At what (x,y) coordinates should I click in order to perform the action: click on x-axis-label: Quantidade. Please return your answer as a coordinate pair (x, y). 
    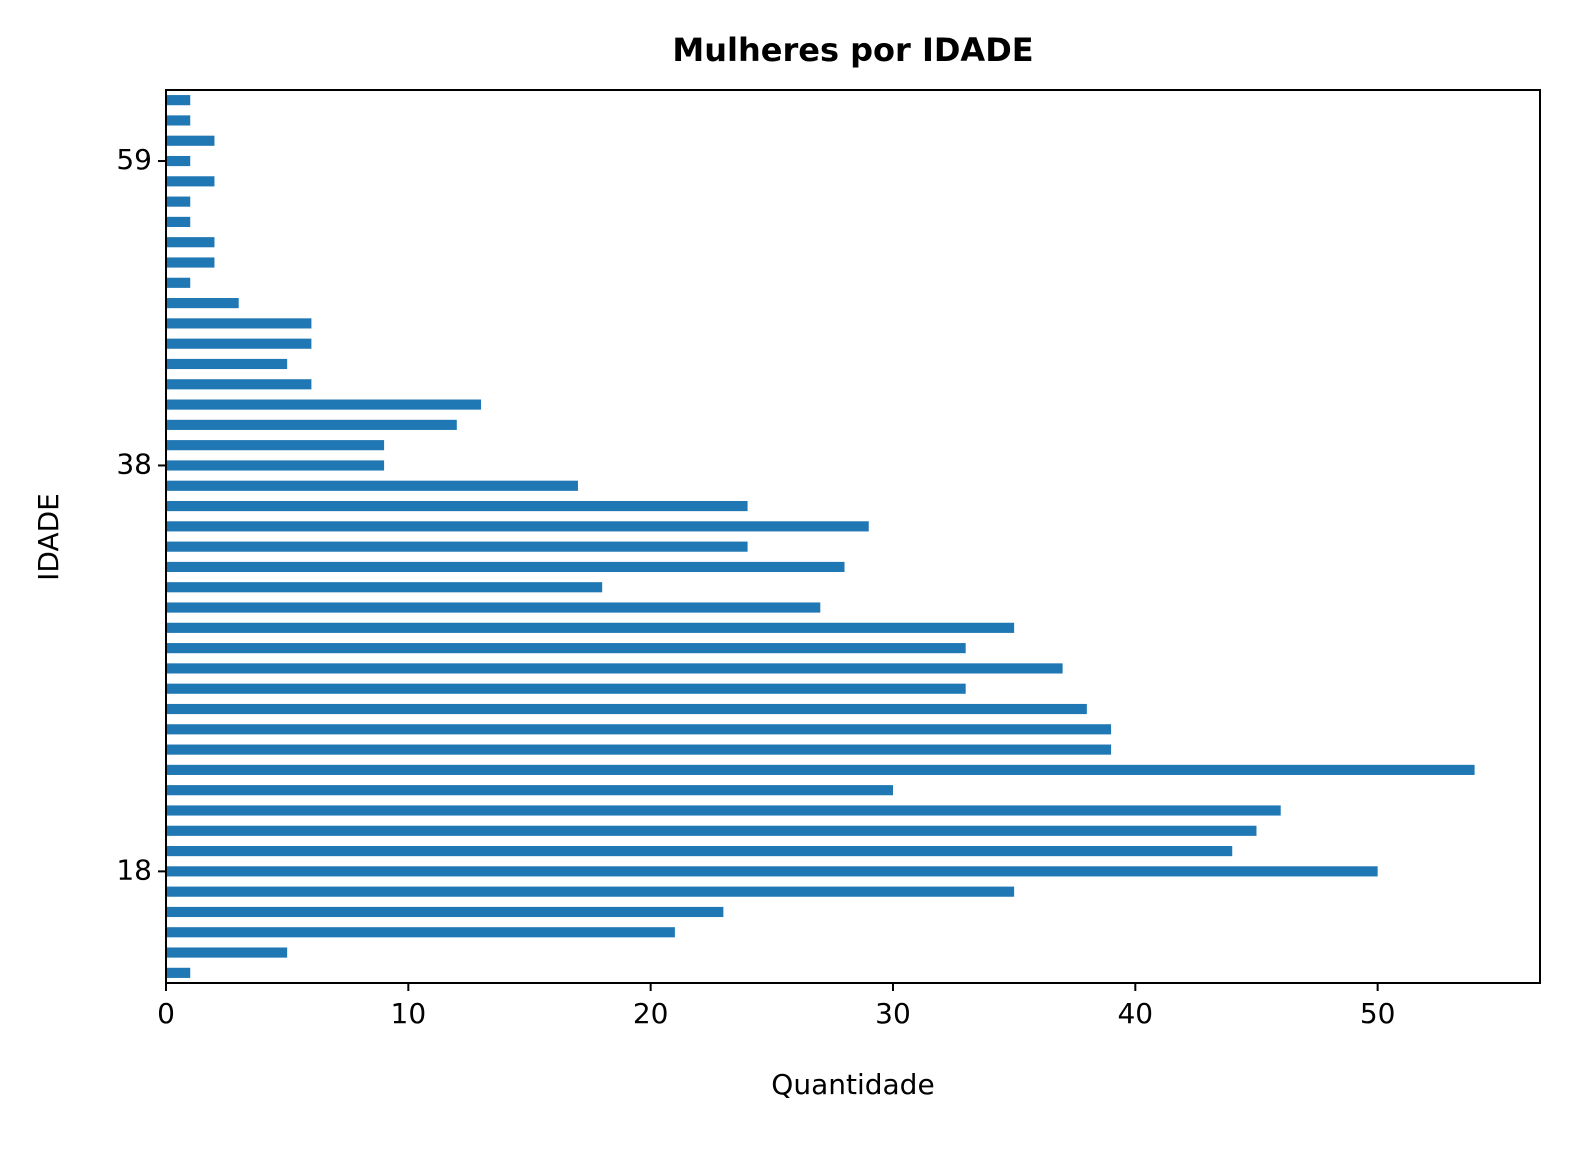
    Looking at the image, I should click on (852, 1084).